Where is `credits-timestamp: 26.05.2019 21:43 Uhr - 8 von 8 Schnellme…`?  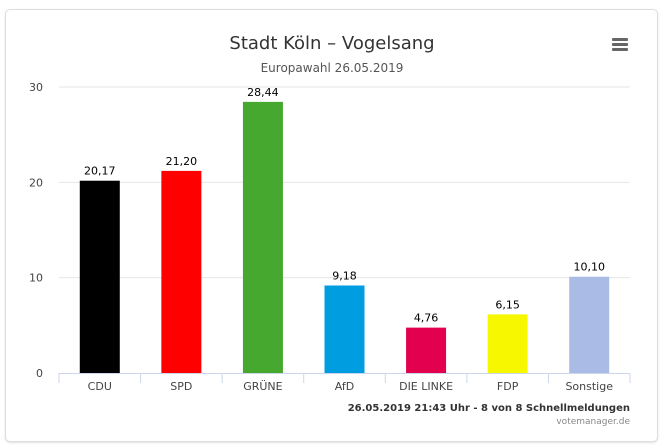 credits-timestamp: 26.05.2019 21:43 Uhr - 8 von 8 Schnellme… is located at coordinates (489, 408).